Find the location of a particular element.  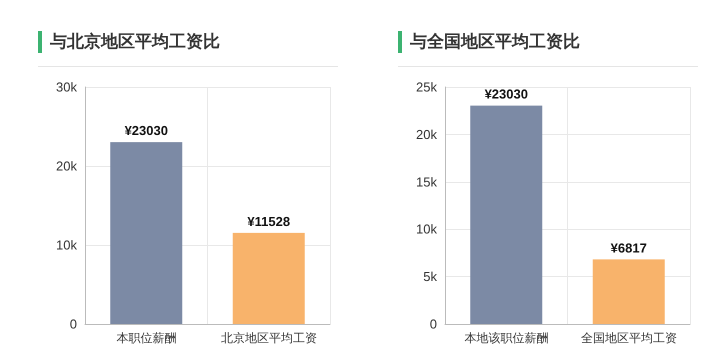

y-tick-label: 25k is located at coordinates (427, 87).